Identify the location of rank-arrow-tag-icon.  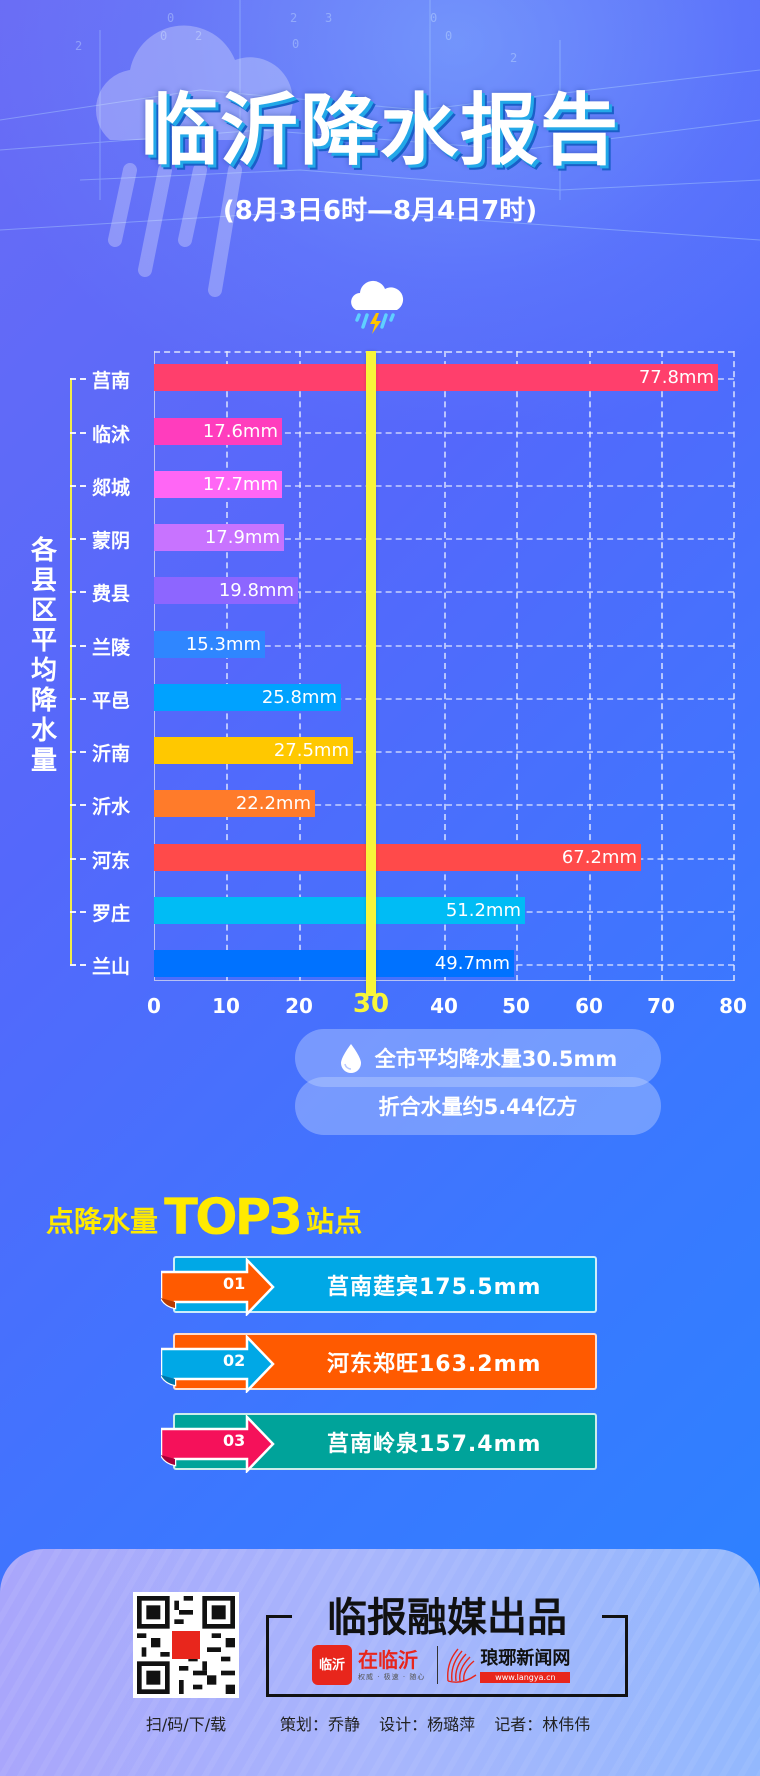
(218, 1287).